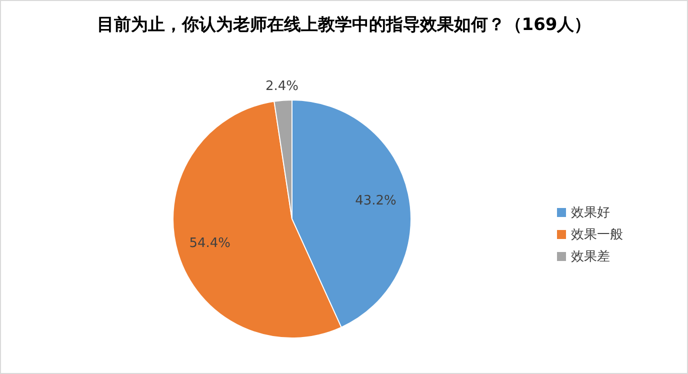 The width and height of the screenshot is (688, 374). Describe the element at coordinates (590, 257) in the screenshot. I see `legend-label: 效果差` at that location.